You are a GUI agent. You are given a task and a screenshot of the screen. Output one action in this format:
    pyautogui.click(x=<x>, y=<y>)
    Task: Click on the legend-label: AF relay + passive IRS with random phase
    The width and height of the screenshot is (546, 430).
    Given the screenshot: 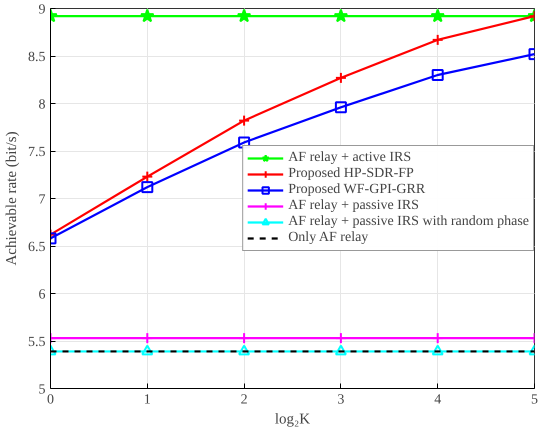 What is the action you would take?
    pyautogui.click(x=408, y=222)
    